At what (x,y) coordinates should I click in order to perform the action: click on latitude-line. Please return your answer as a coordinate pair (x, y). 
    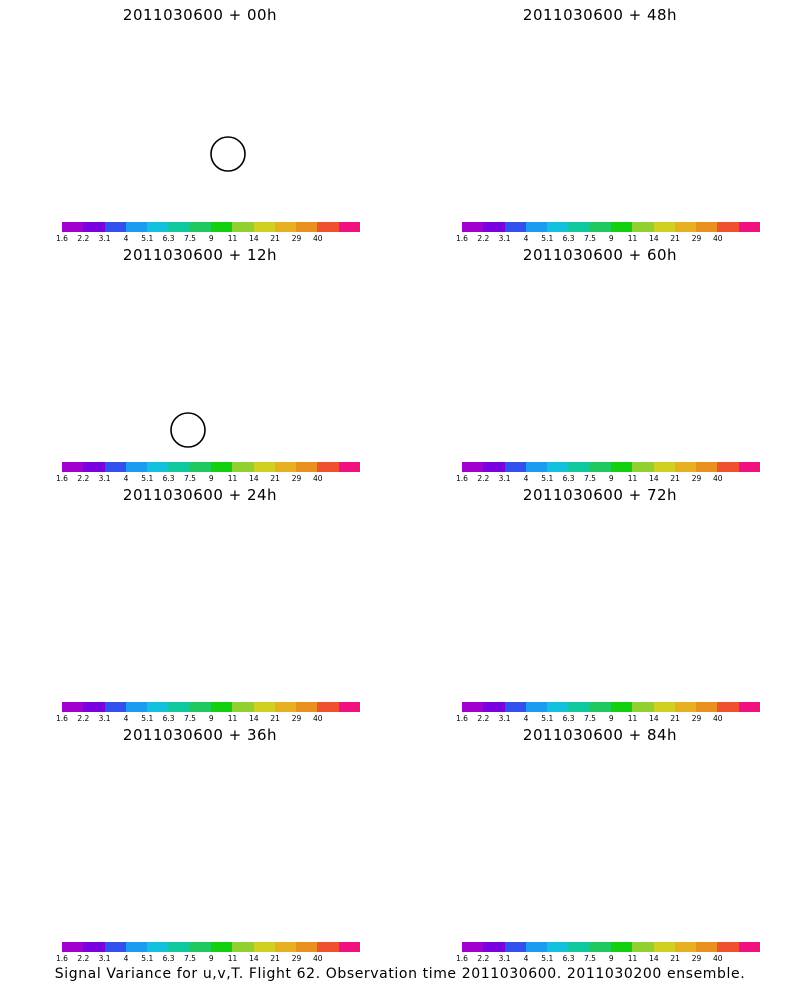
    Looking at the image, I should click on (200, 759).